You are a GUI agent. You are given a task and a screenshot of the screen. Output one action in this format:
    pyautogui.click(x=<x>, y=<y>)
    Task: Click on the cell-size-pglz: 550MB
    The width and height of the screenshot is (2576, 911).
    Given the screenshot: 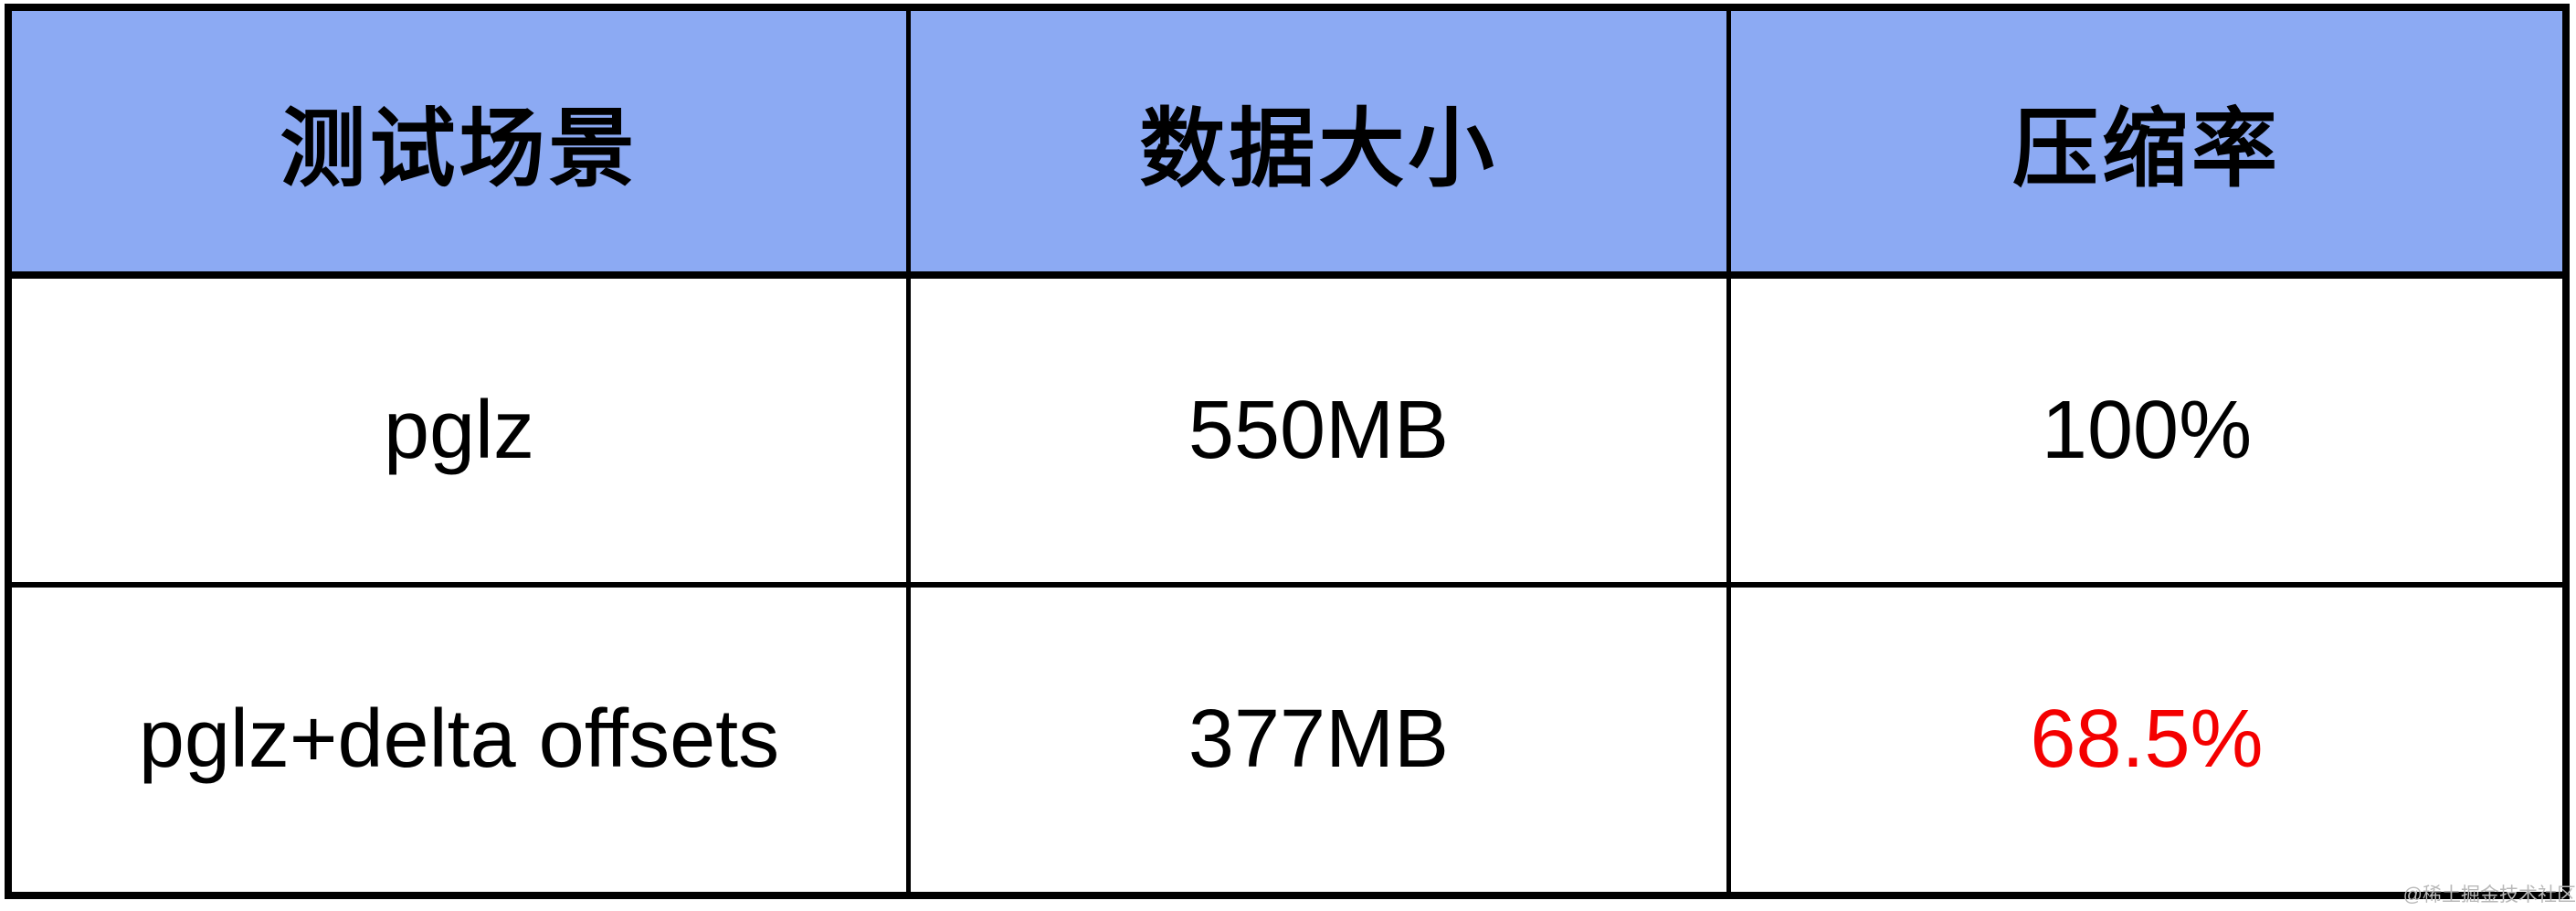 What is the action you would take?
    pyautogui.click(x=1321, y=434)
    